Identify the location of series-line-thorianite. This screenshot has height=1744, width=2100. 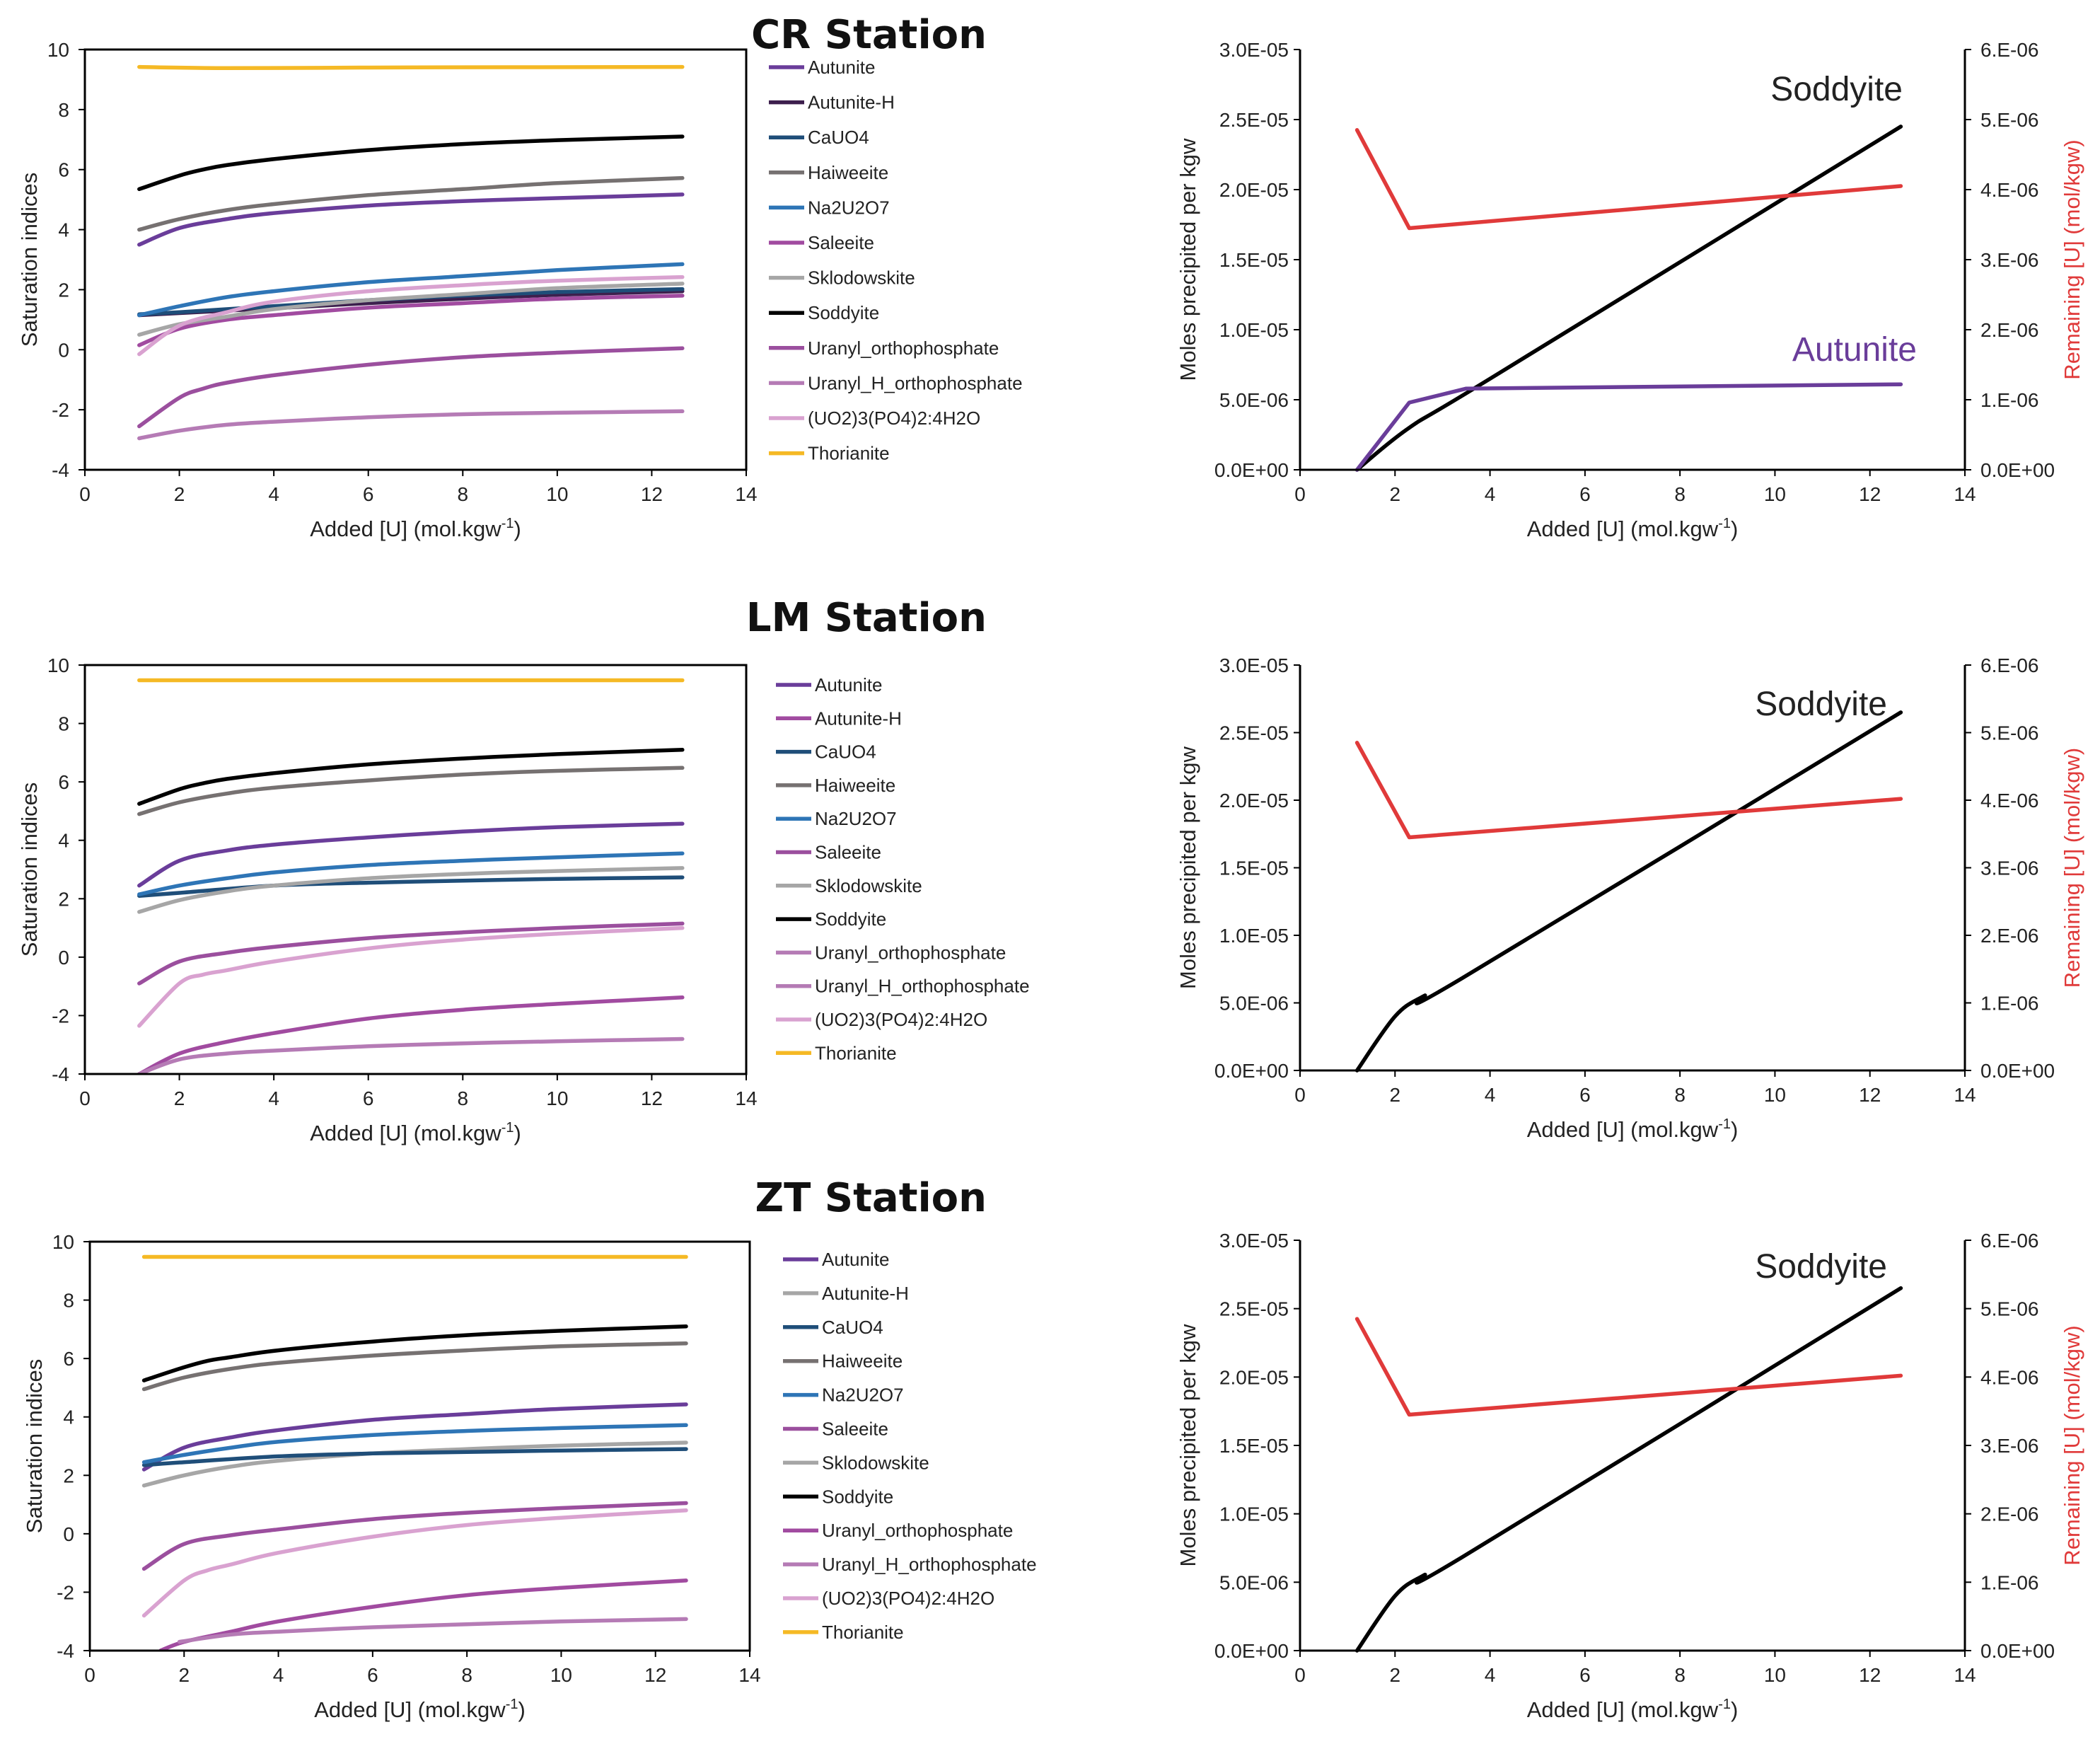
(411, 67).